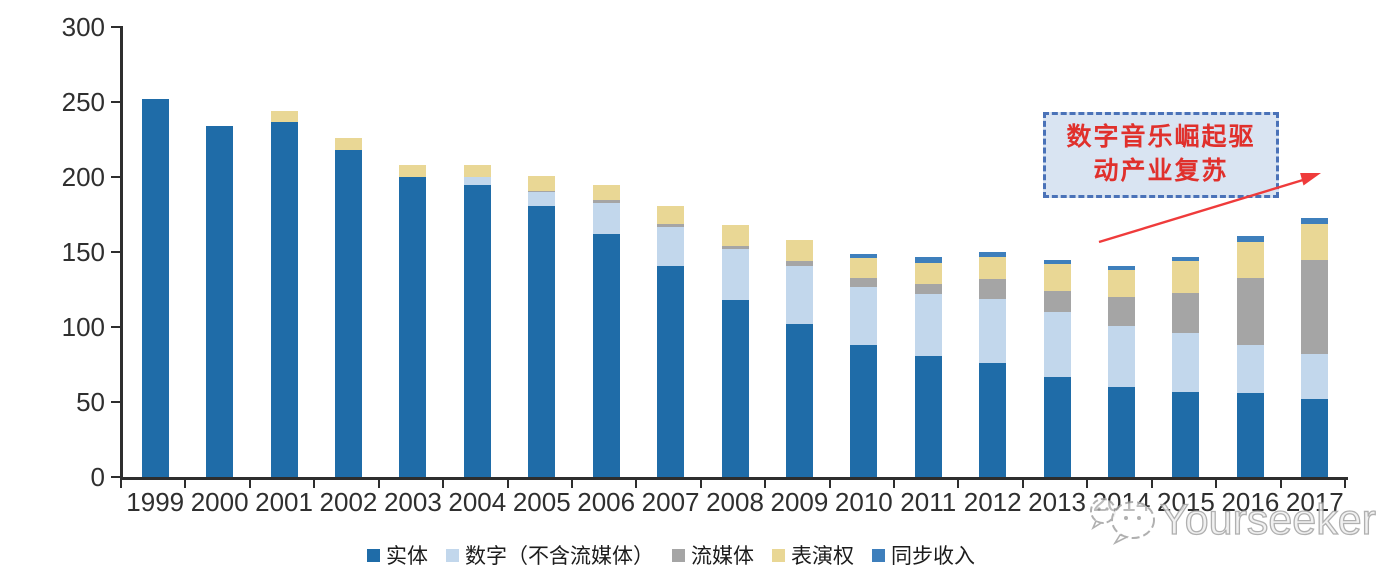 The height and width of the screenshot is (582, 1398). I want to click on x-axis-tick-label: 2001, so click(284, 502).